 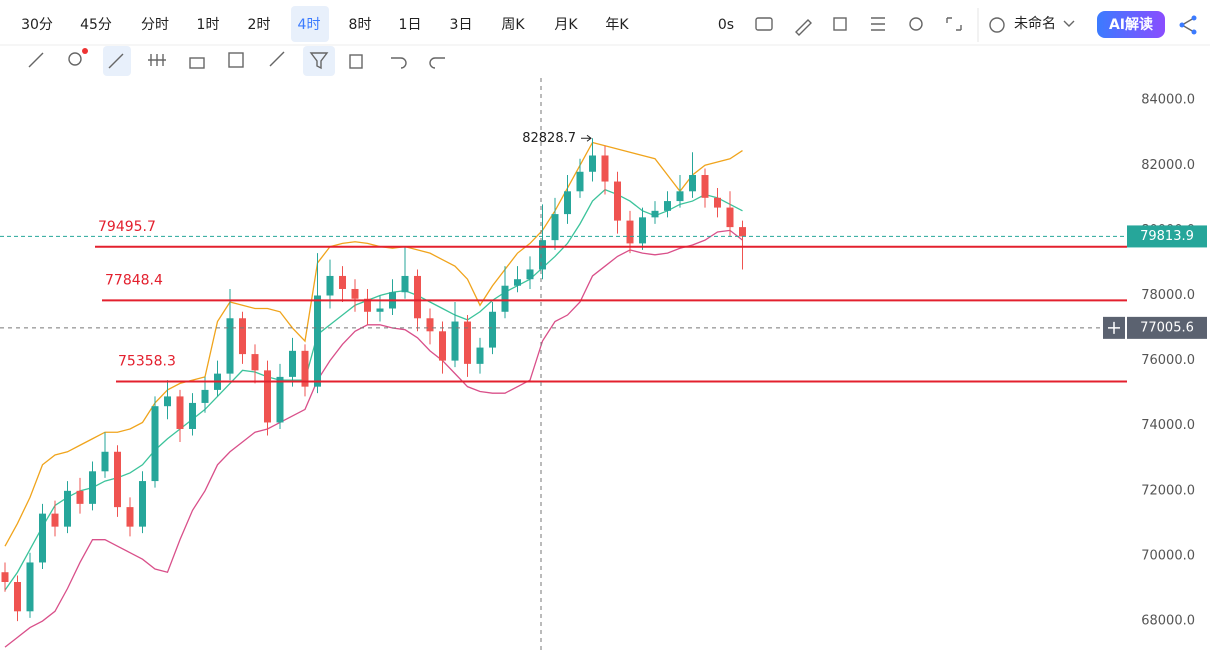 I want to click on max-label: 82828.7, so click(x=549, y=138).